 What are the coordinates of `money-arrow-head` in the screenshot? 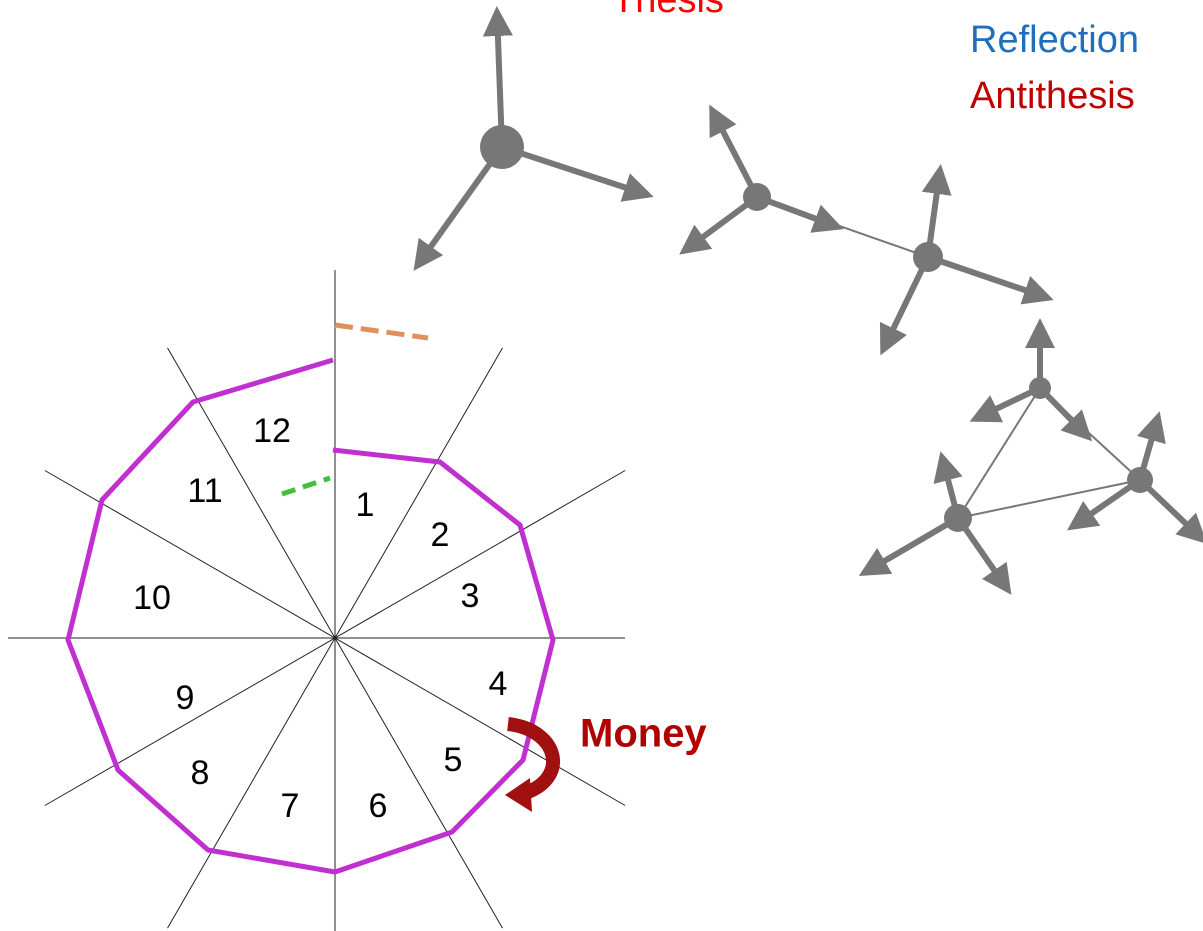 It's located at (518, 795).